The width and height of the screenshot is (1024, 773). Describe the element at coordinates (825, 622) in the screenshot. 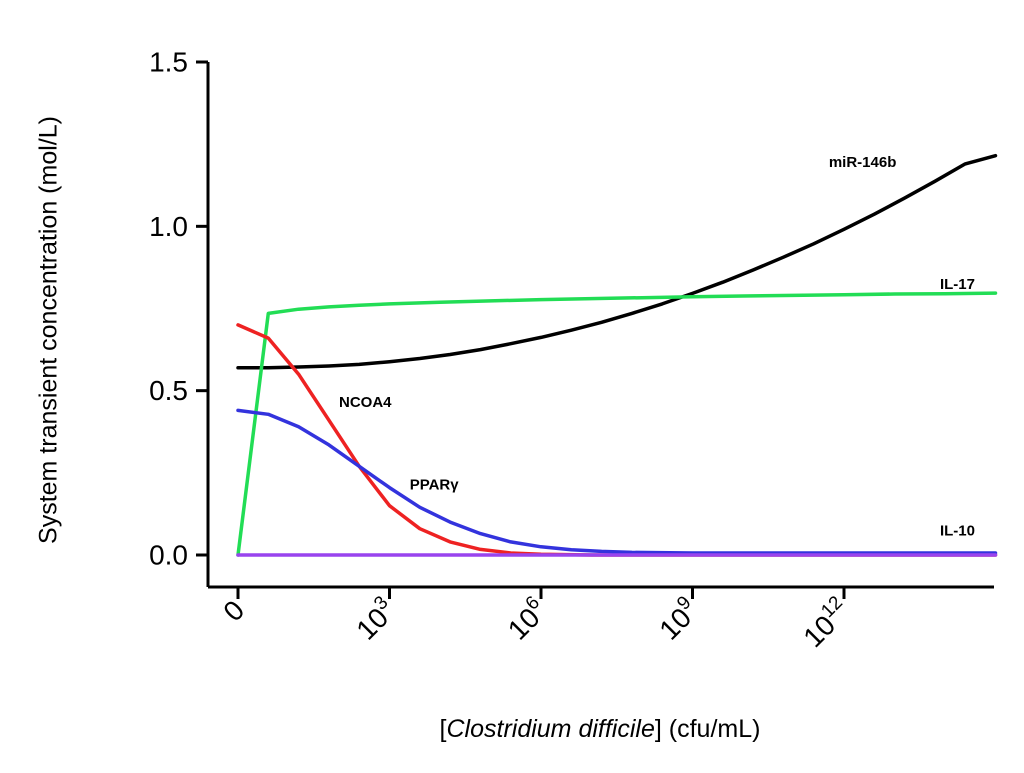

I see `x-tick-label: 1012` at that location.